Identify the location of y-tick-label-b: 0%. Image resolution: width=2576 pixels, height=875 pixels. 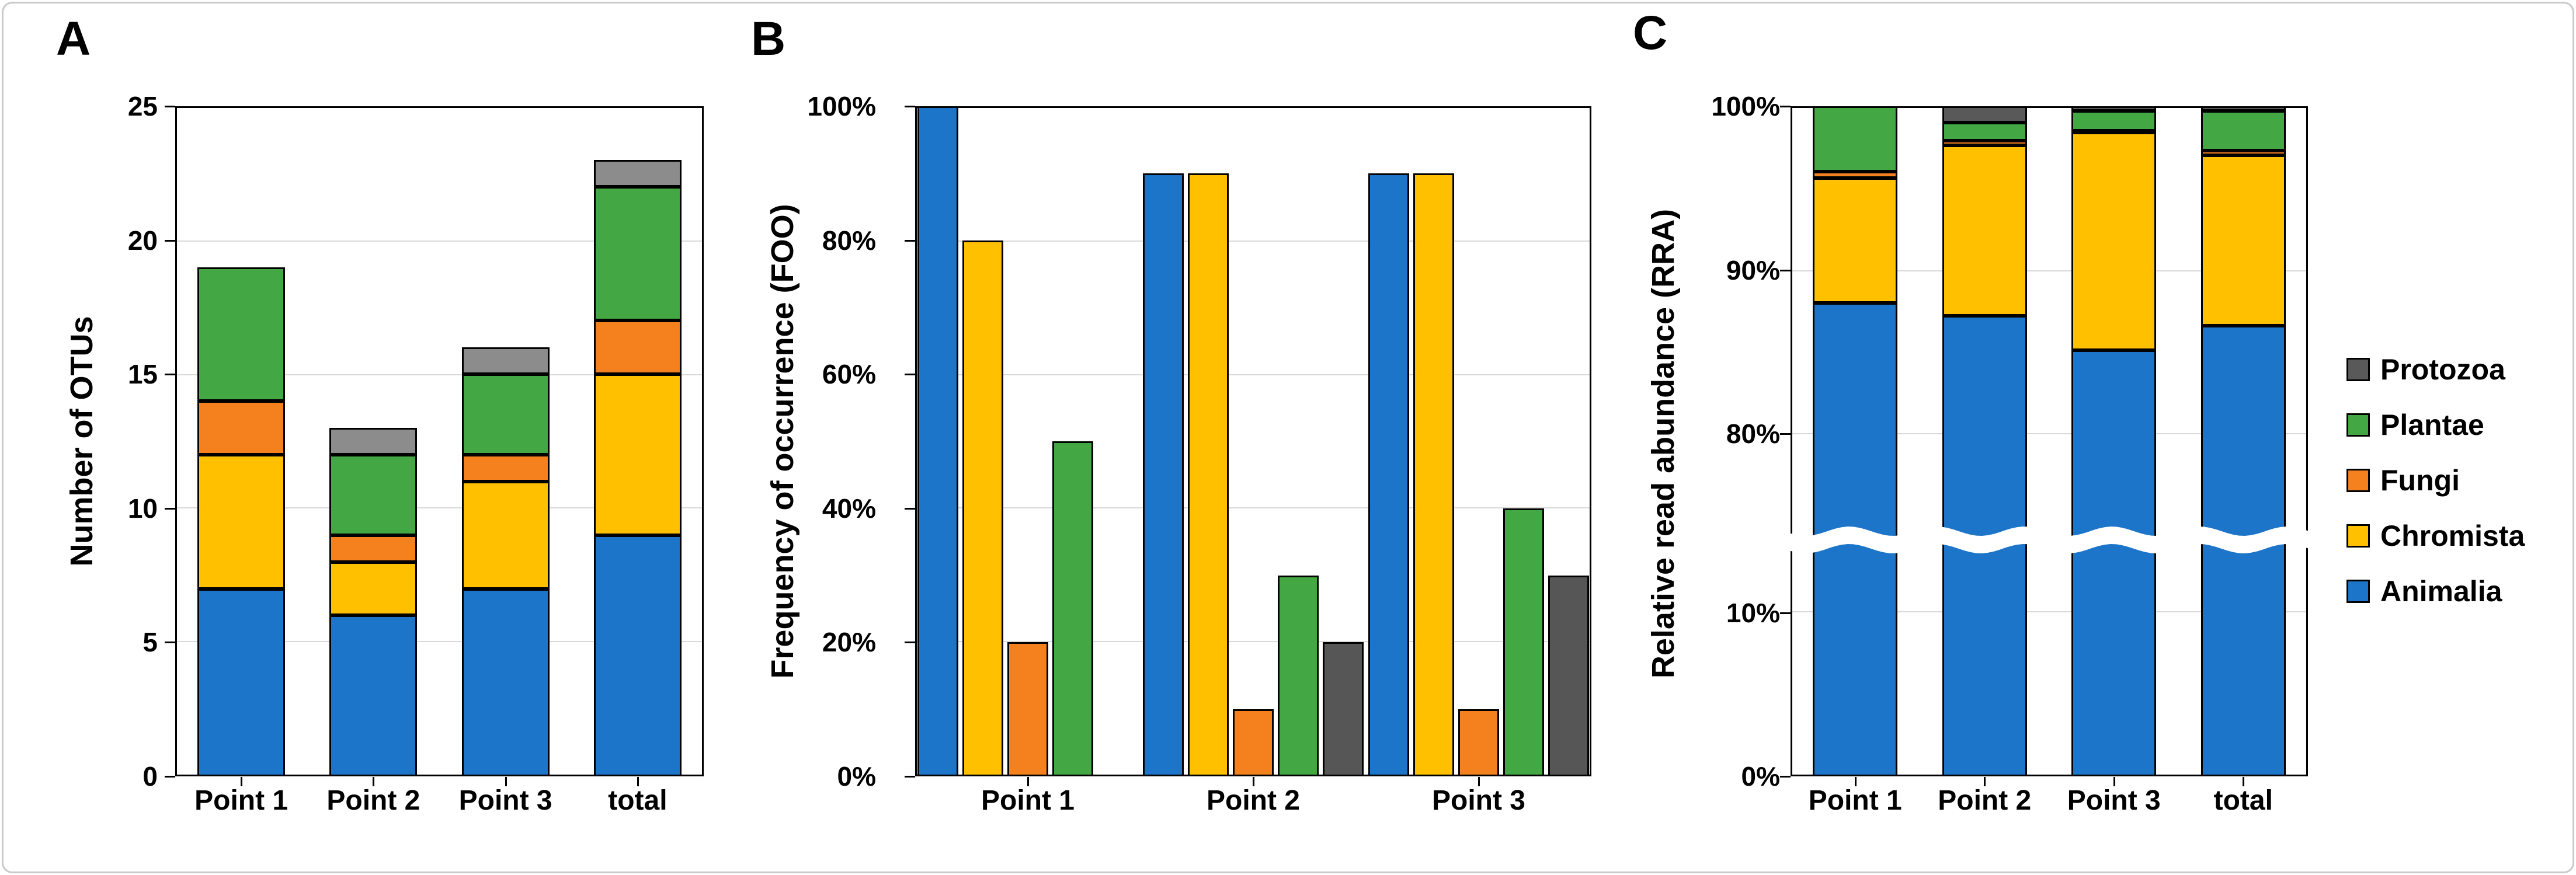
(856, 776).